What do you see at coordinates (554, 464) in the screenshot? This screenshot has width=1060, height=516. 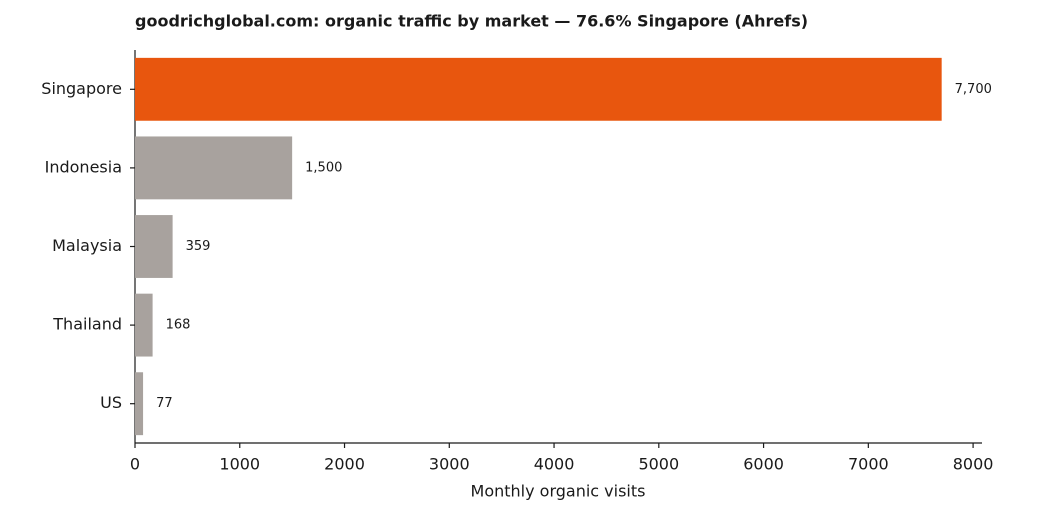 I see `x-tick-label: 4000` at bounding box center [554, 464].